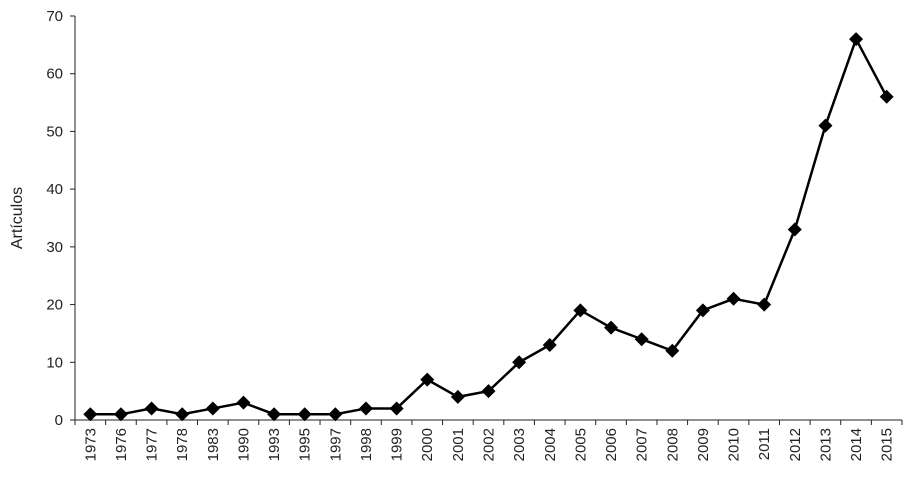  I want to click on y-tick-label: 20, so click(54, 305).